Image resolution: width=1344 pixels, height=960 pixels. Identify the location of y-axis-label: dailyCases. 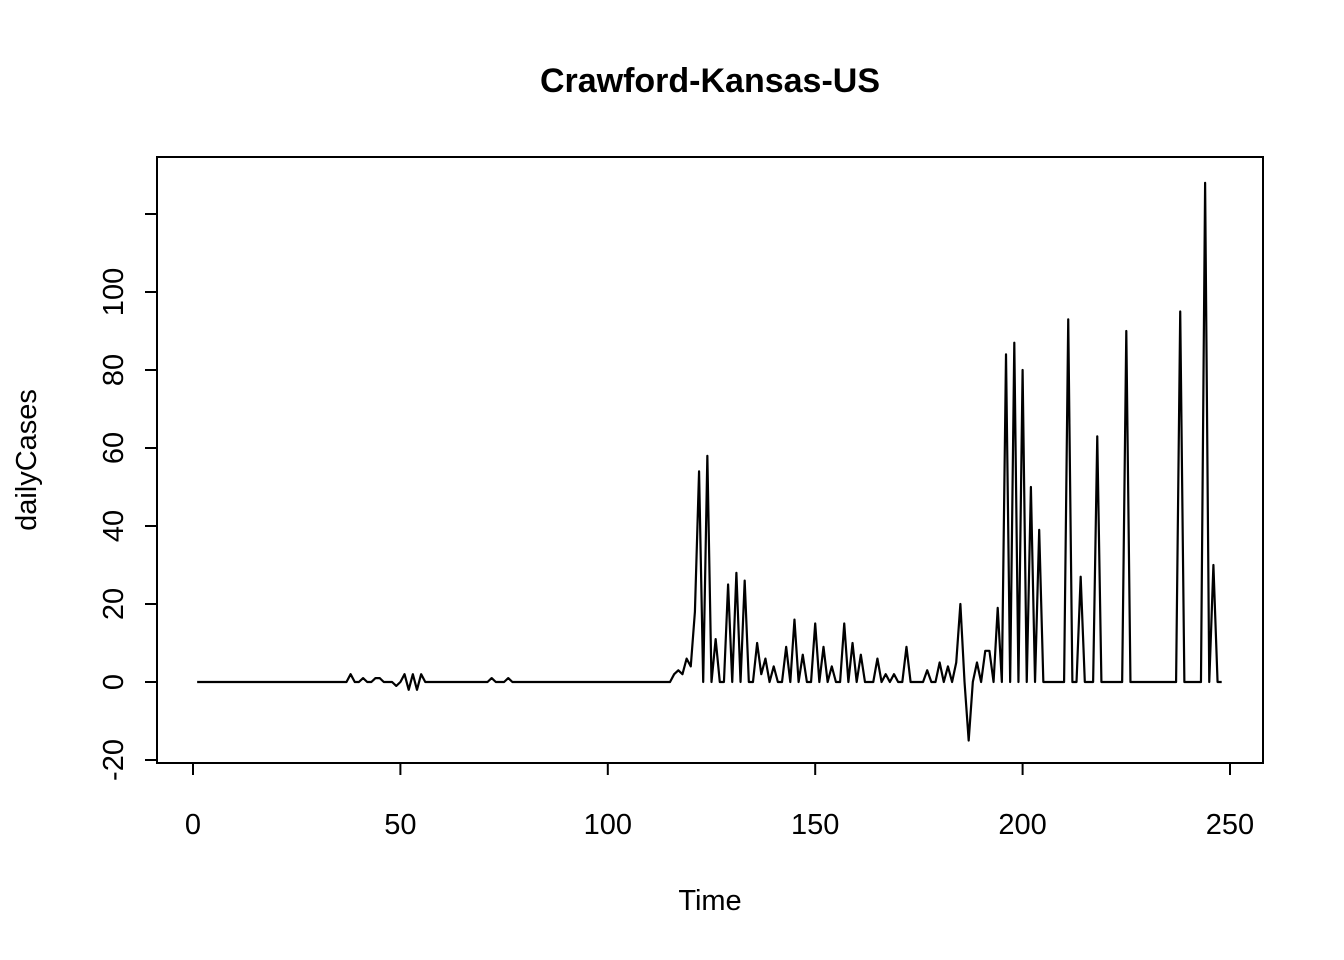
(27, 460).